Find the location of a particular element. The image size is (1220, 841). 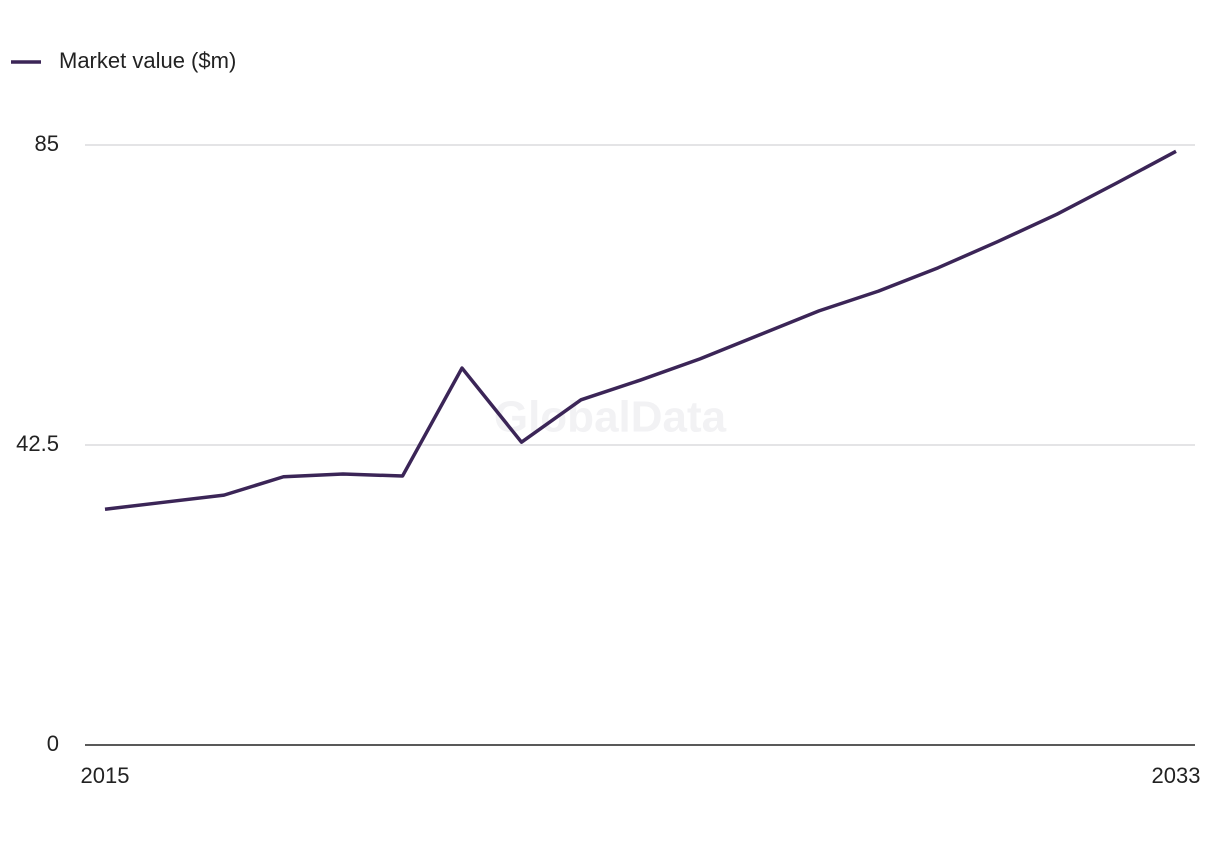

y-tick-label: 85 is located at coordinates (47, 143).